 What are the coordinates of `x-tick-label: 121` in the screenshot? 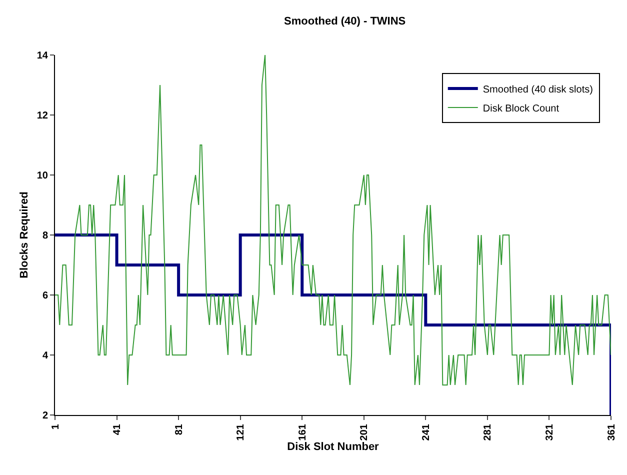 It's located at (241, 432).